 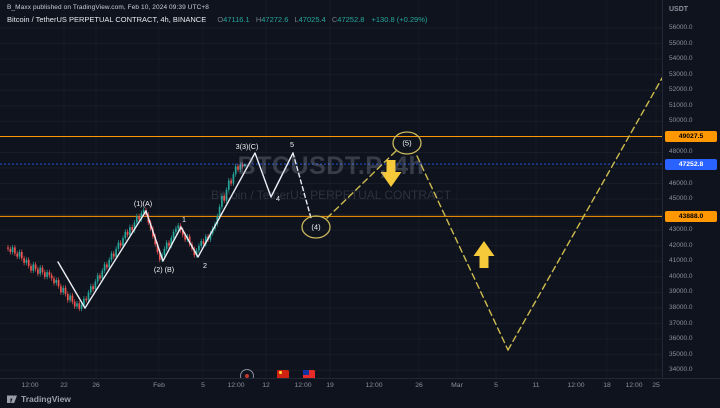 I want to click on time-label: 25, so click(x=656, y=385).